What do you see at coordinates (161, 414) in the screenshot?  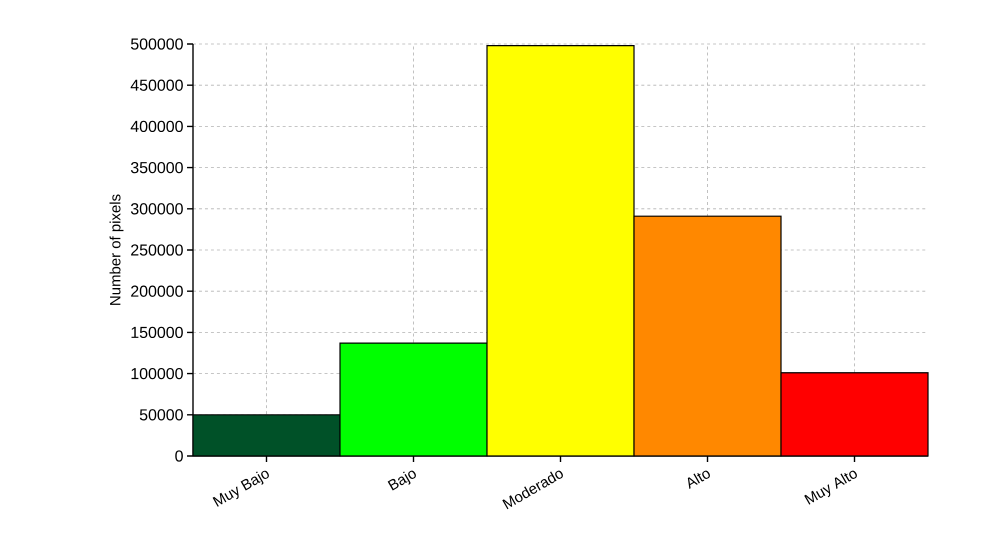 I see `y-tick-label: 50000` at bounding box center [161, 414].